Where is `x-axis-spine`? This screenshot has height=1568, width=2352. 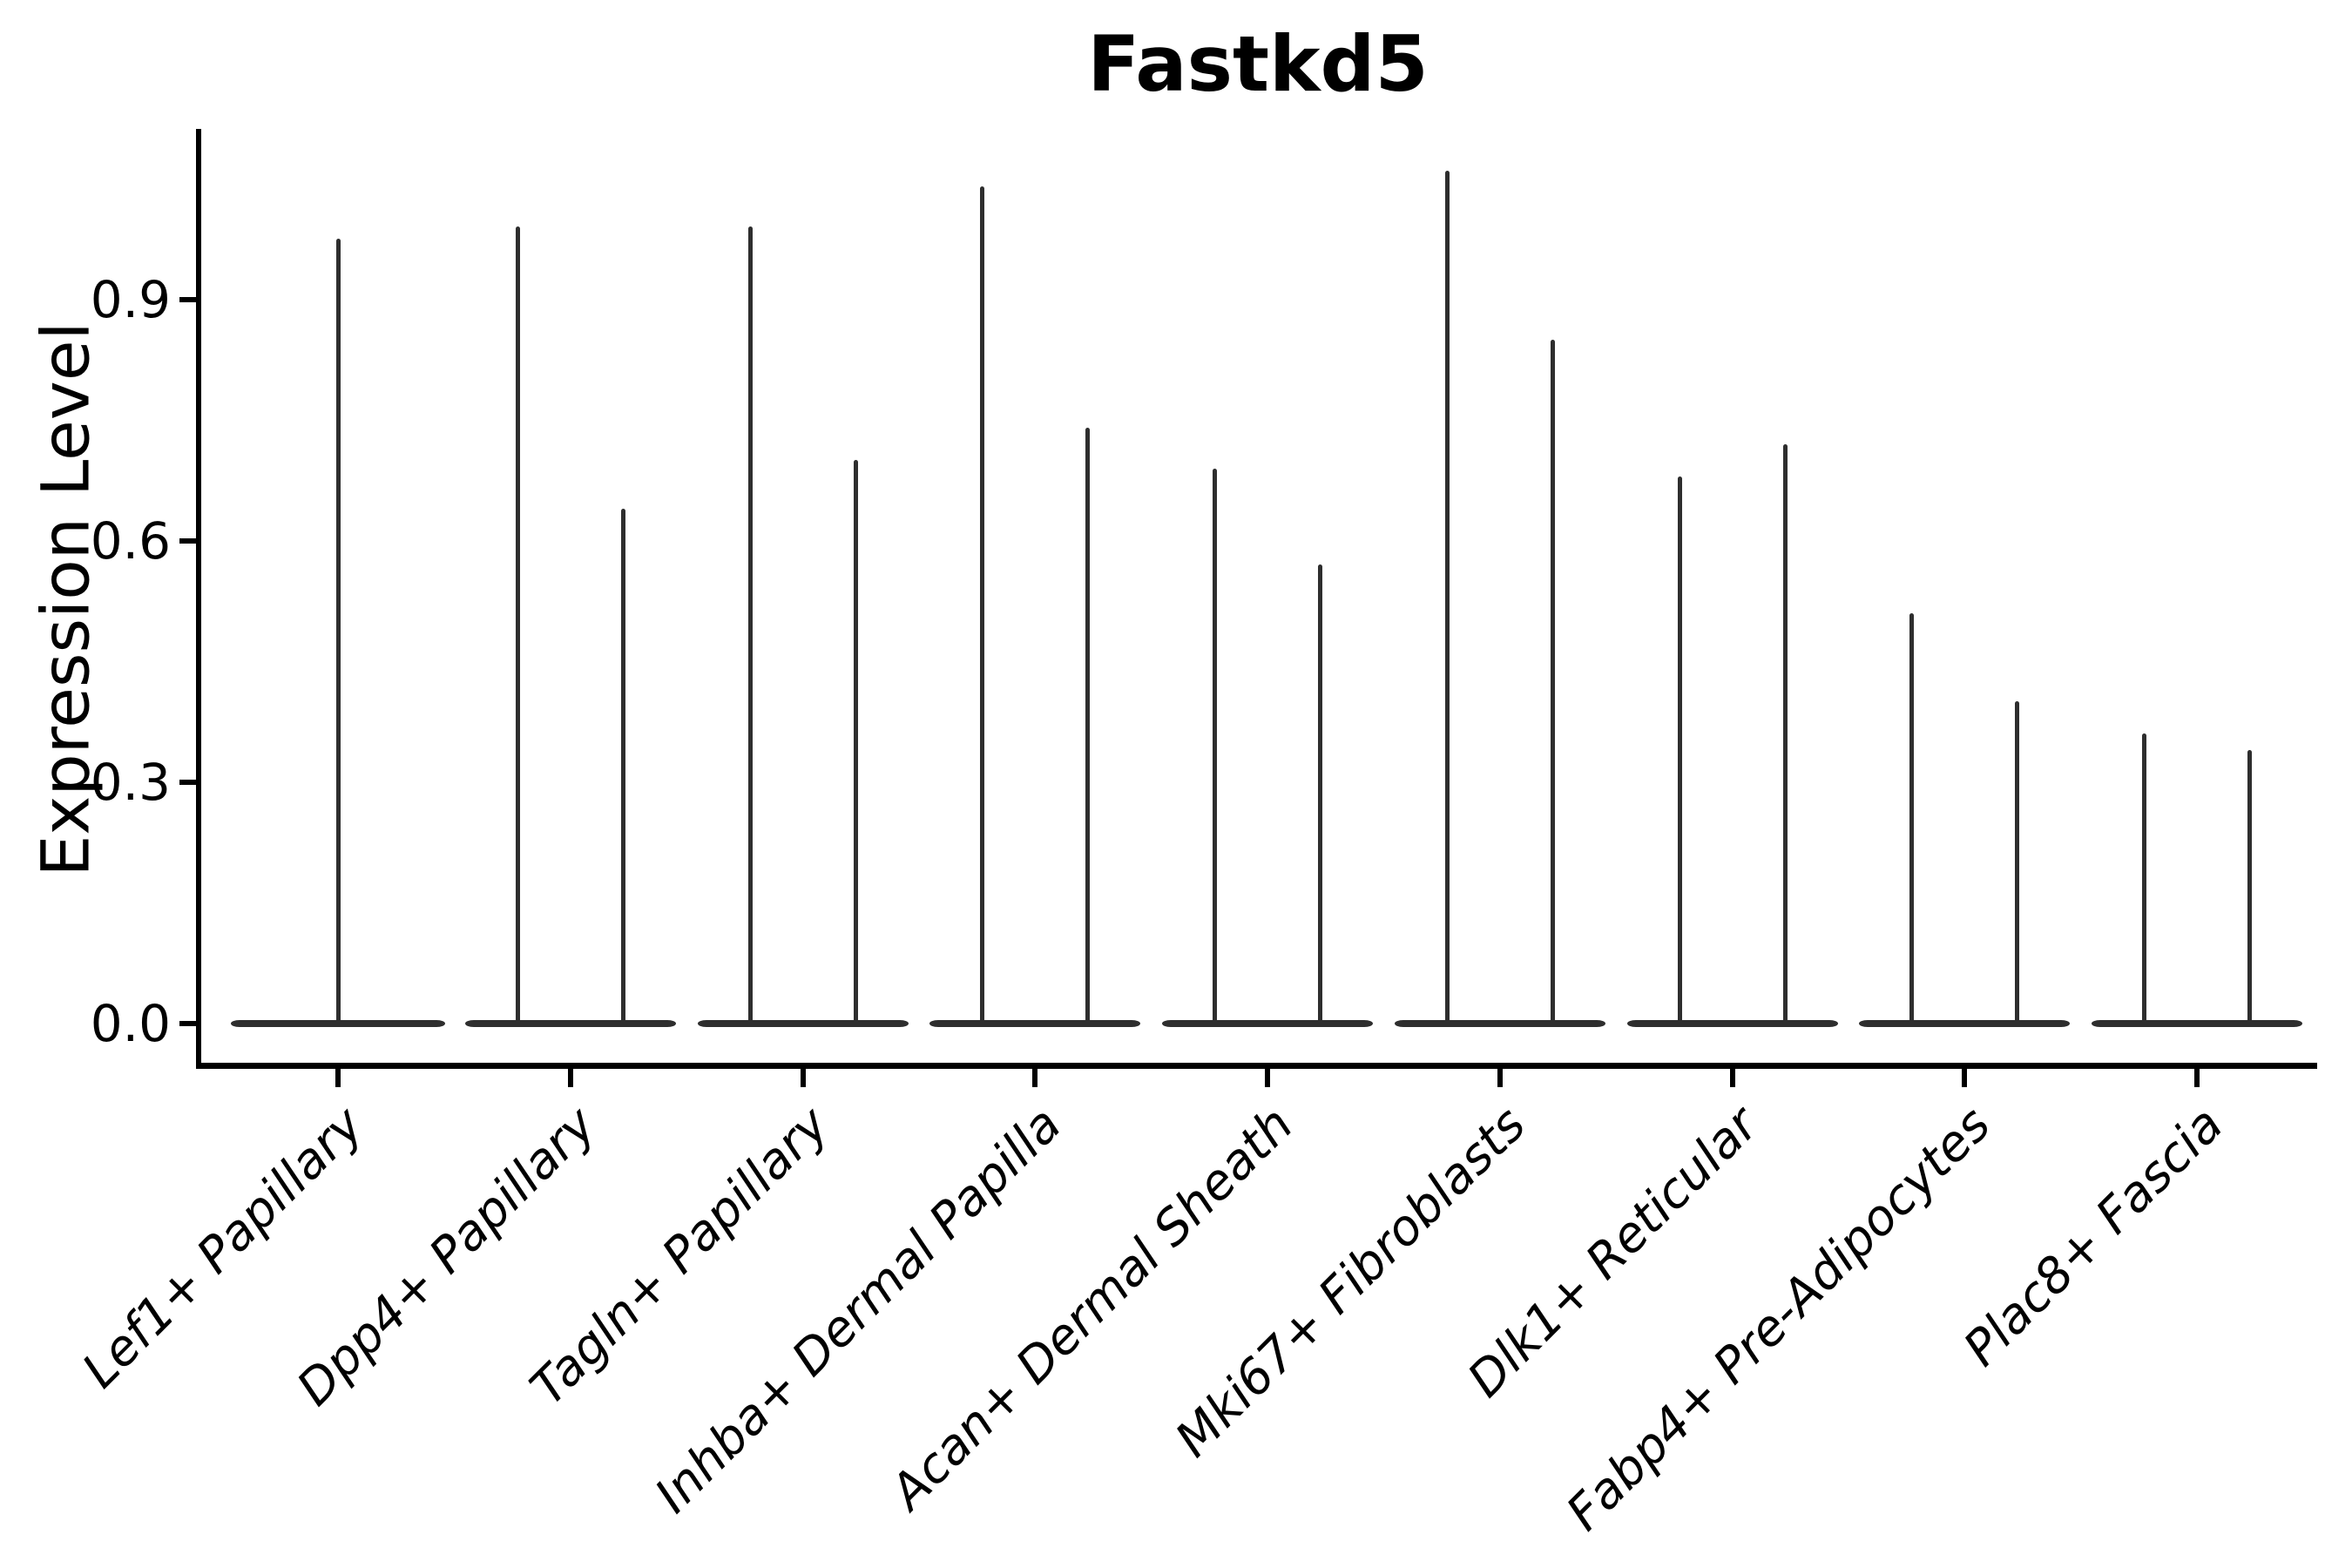 x-axis-spine is located at coordinates (1256, 1066).